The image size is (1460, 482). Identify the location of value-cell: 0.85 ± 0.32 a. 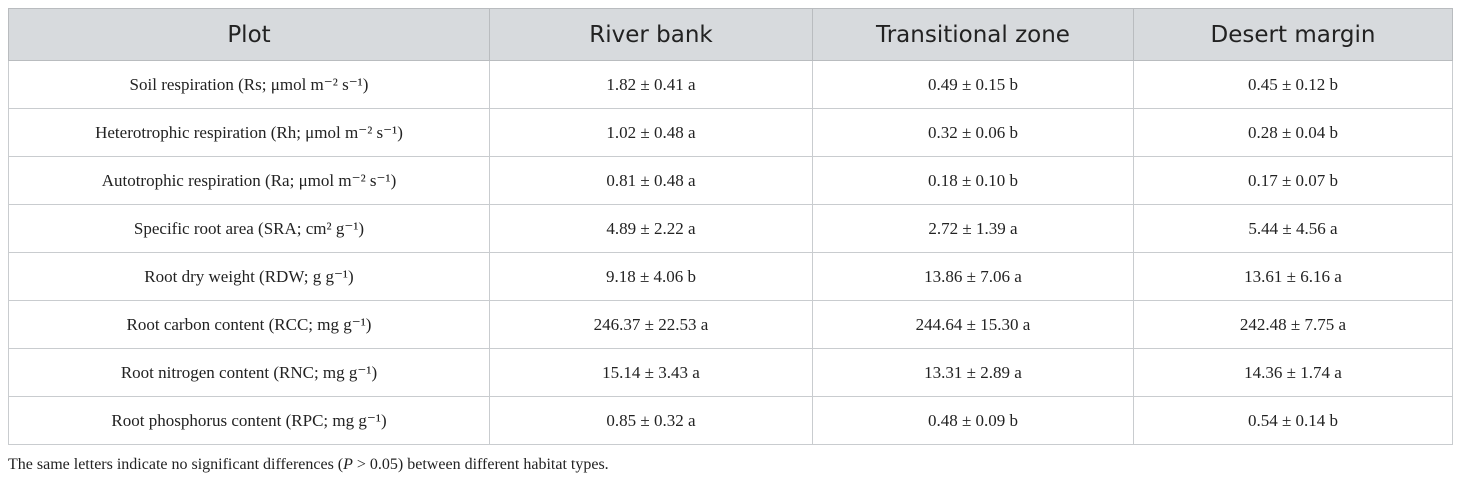
(651, 420).